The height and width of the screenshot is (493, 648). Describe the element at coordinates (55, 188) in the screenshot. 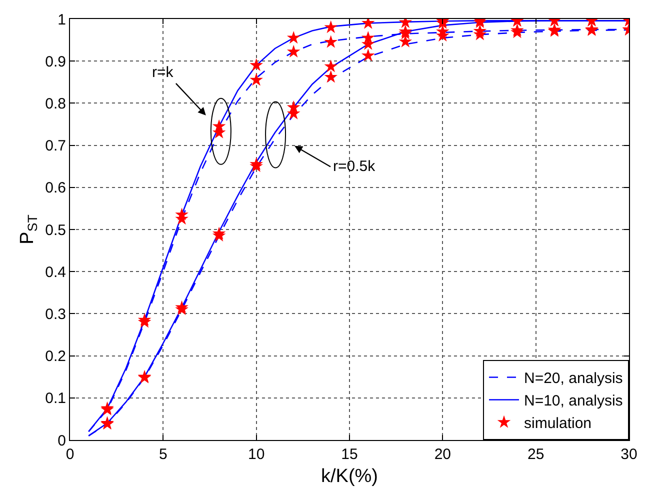

I see `y-tick-label: 0.6` at that location.